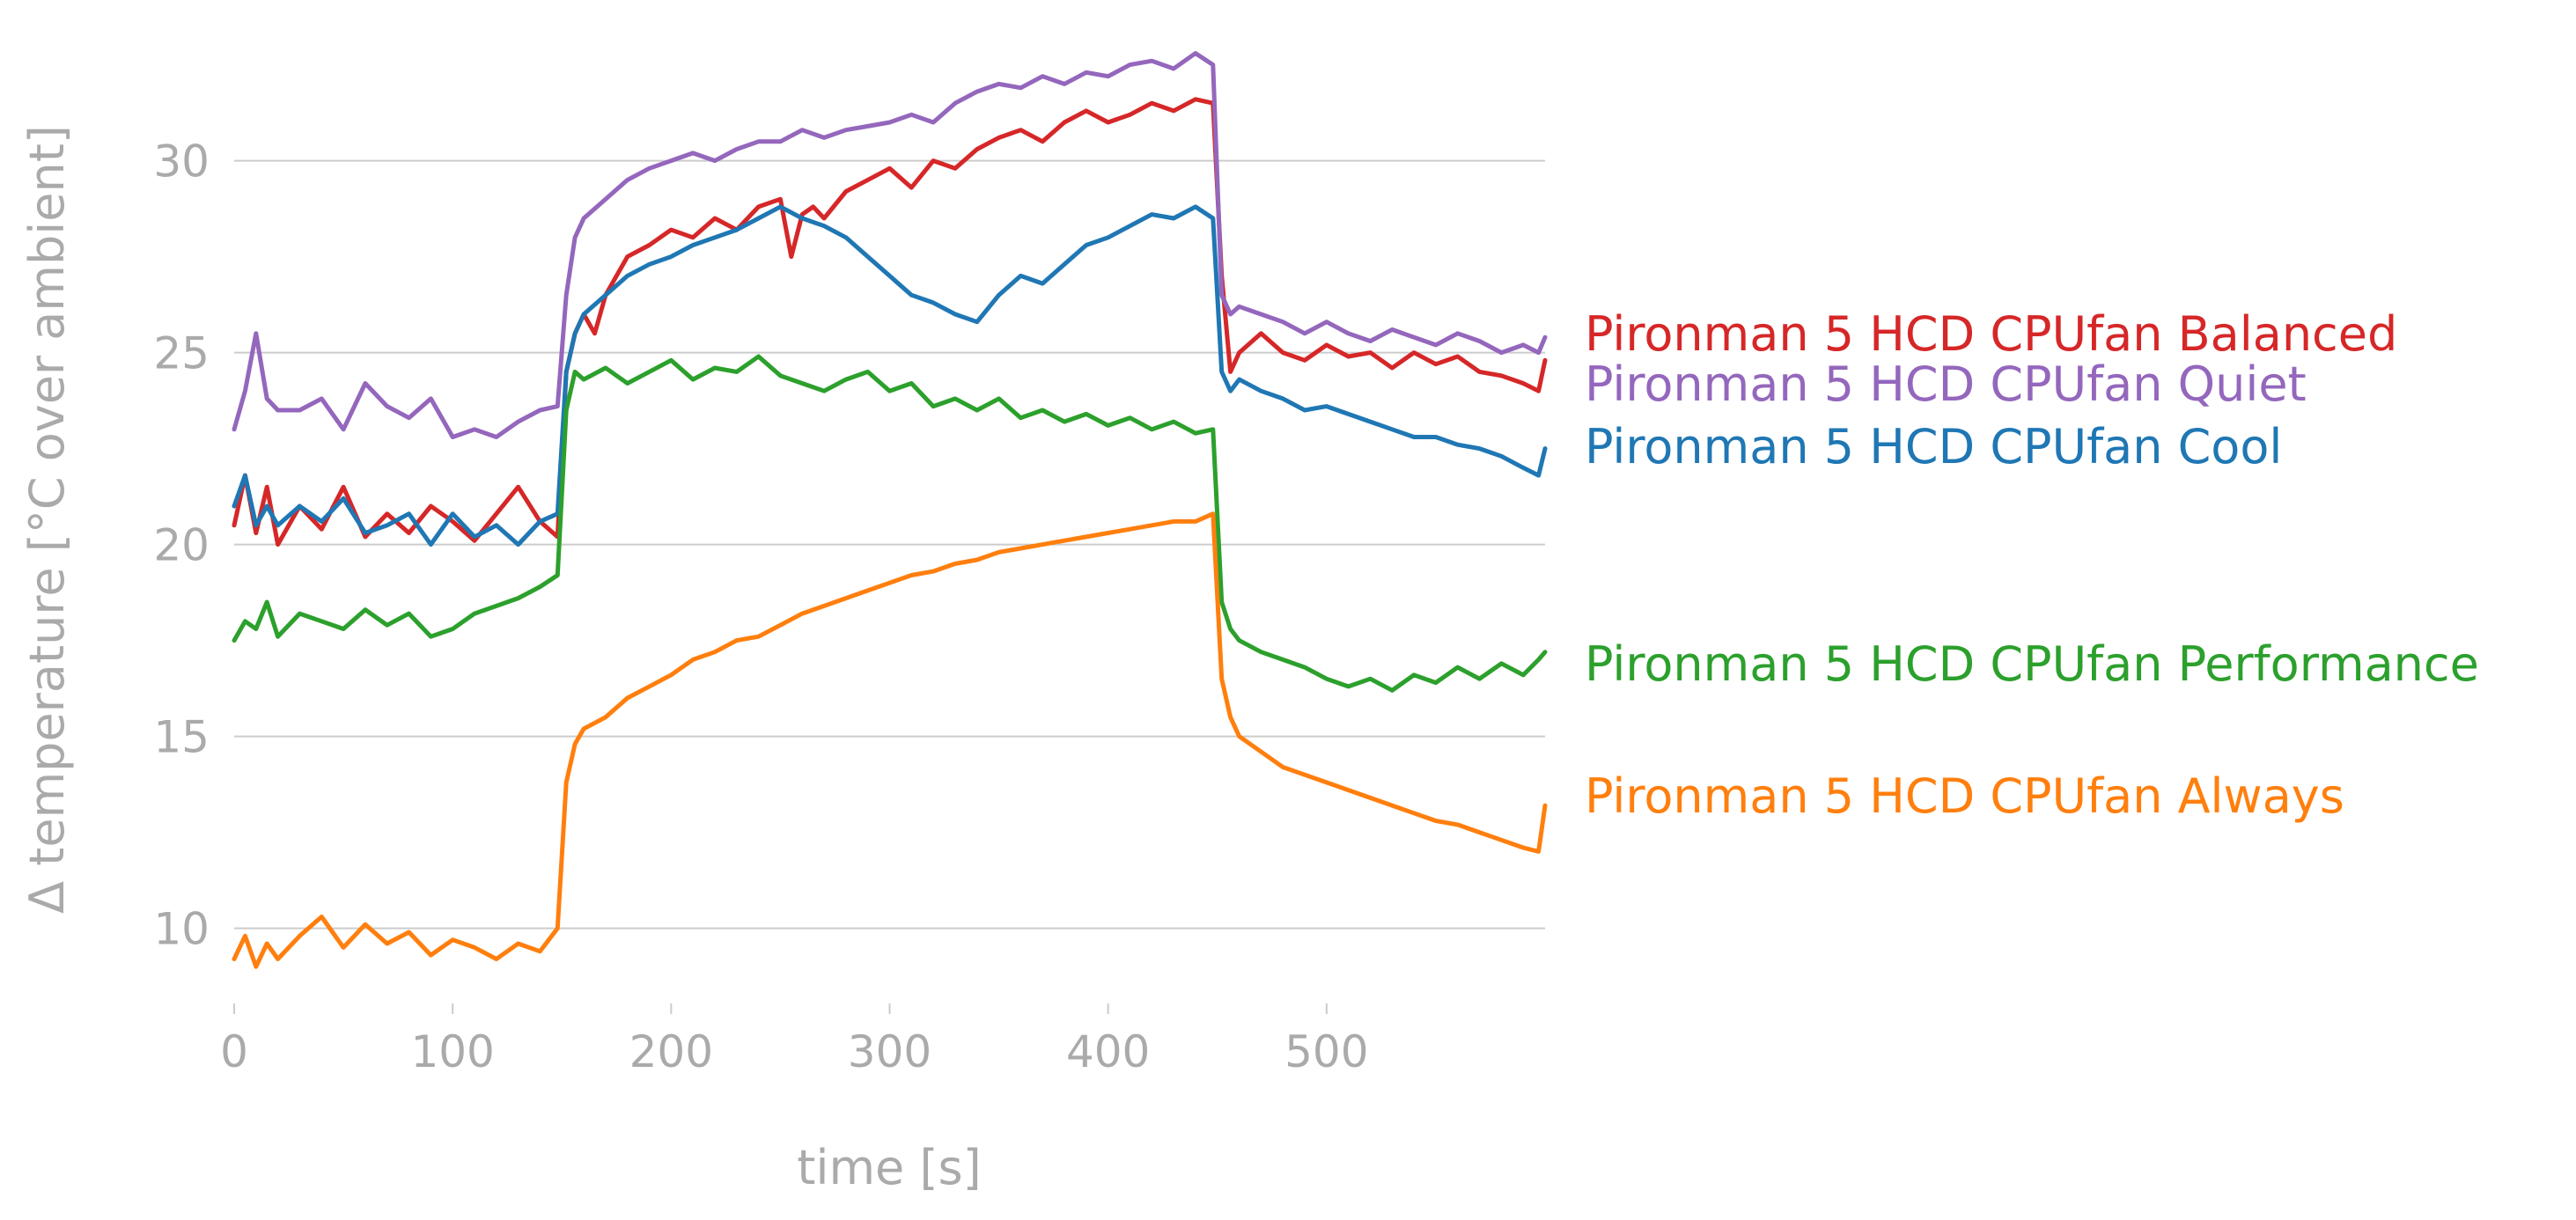 This screenshot has width=2576, height=1220. I want to click on y-tick-label: 15, so click(182, 738).